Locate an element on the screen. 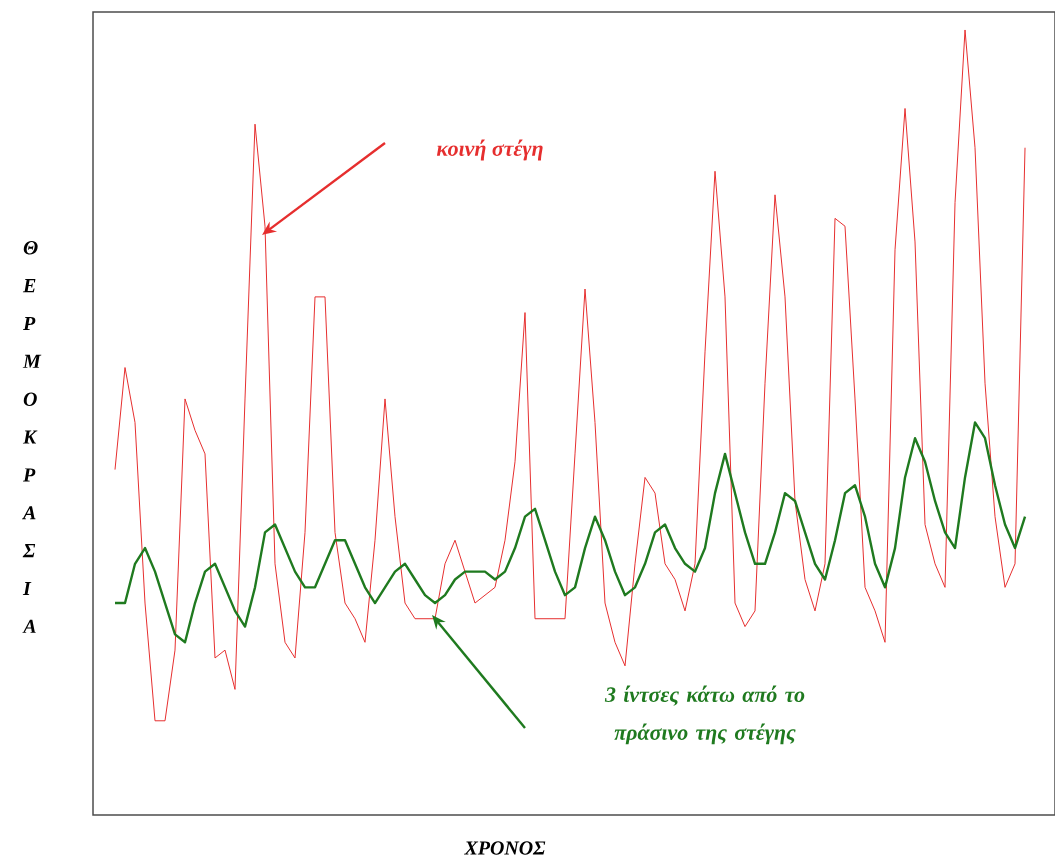 The width and height of the screenshot is (1055, 863). x-axis-title: ΧΡΟΝΟΣ is located at coordinates (505, 848).